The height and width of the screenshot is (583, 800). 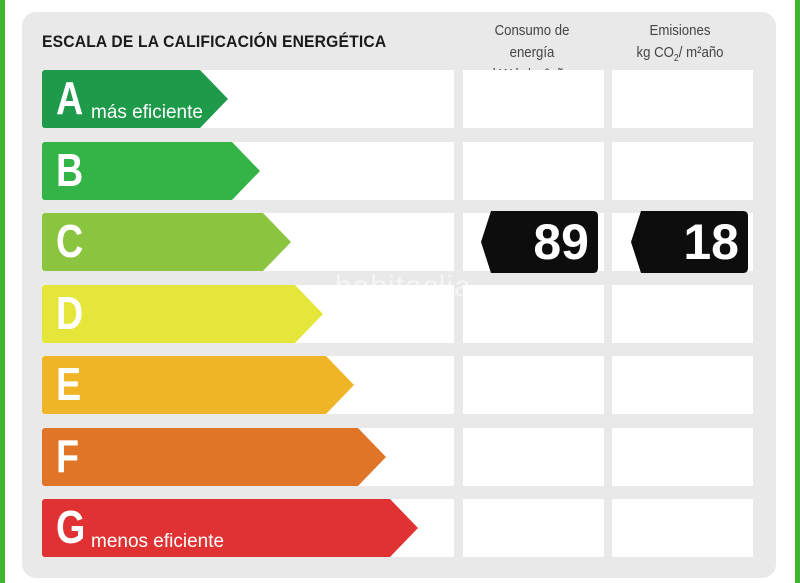 What do you see at coordinates (680, 30) in the screenshot?
I see `emisiones-header-line1: Emisiones` at bounding box center [680, 30].